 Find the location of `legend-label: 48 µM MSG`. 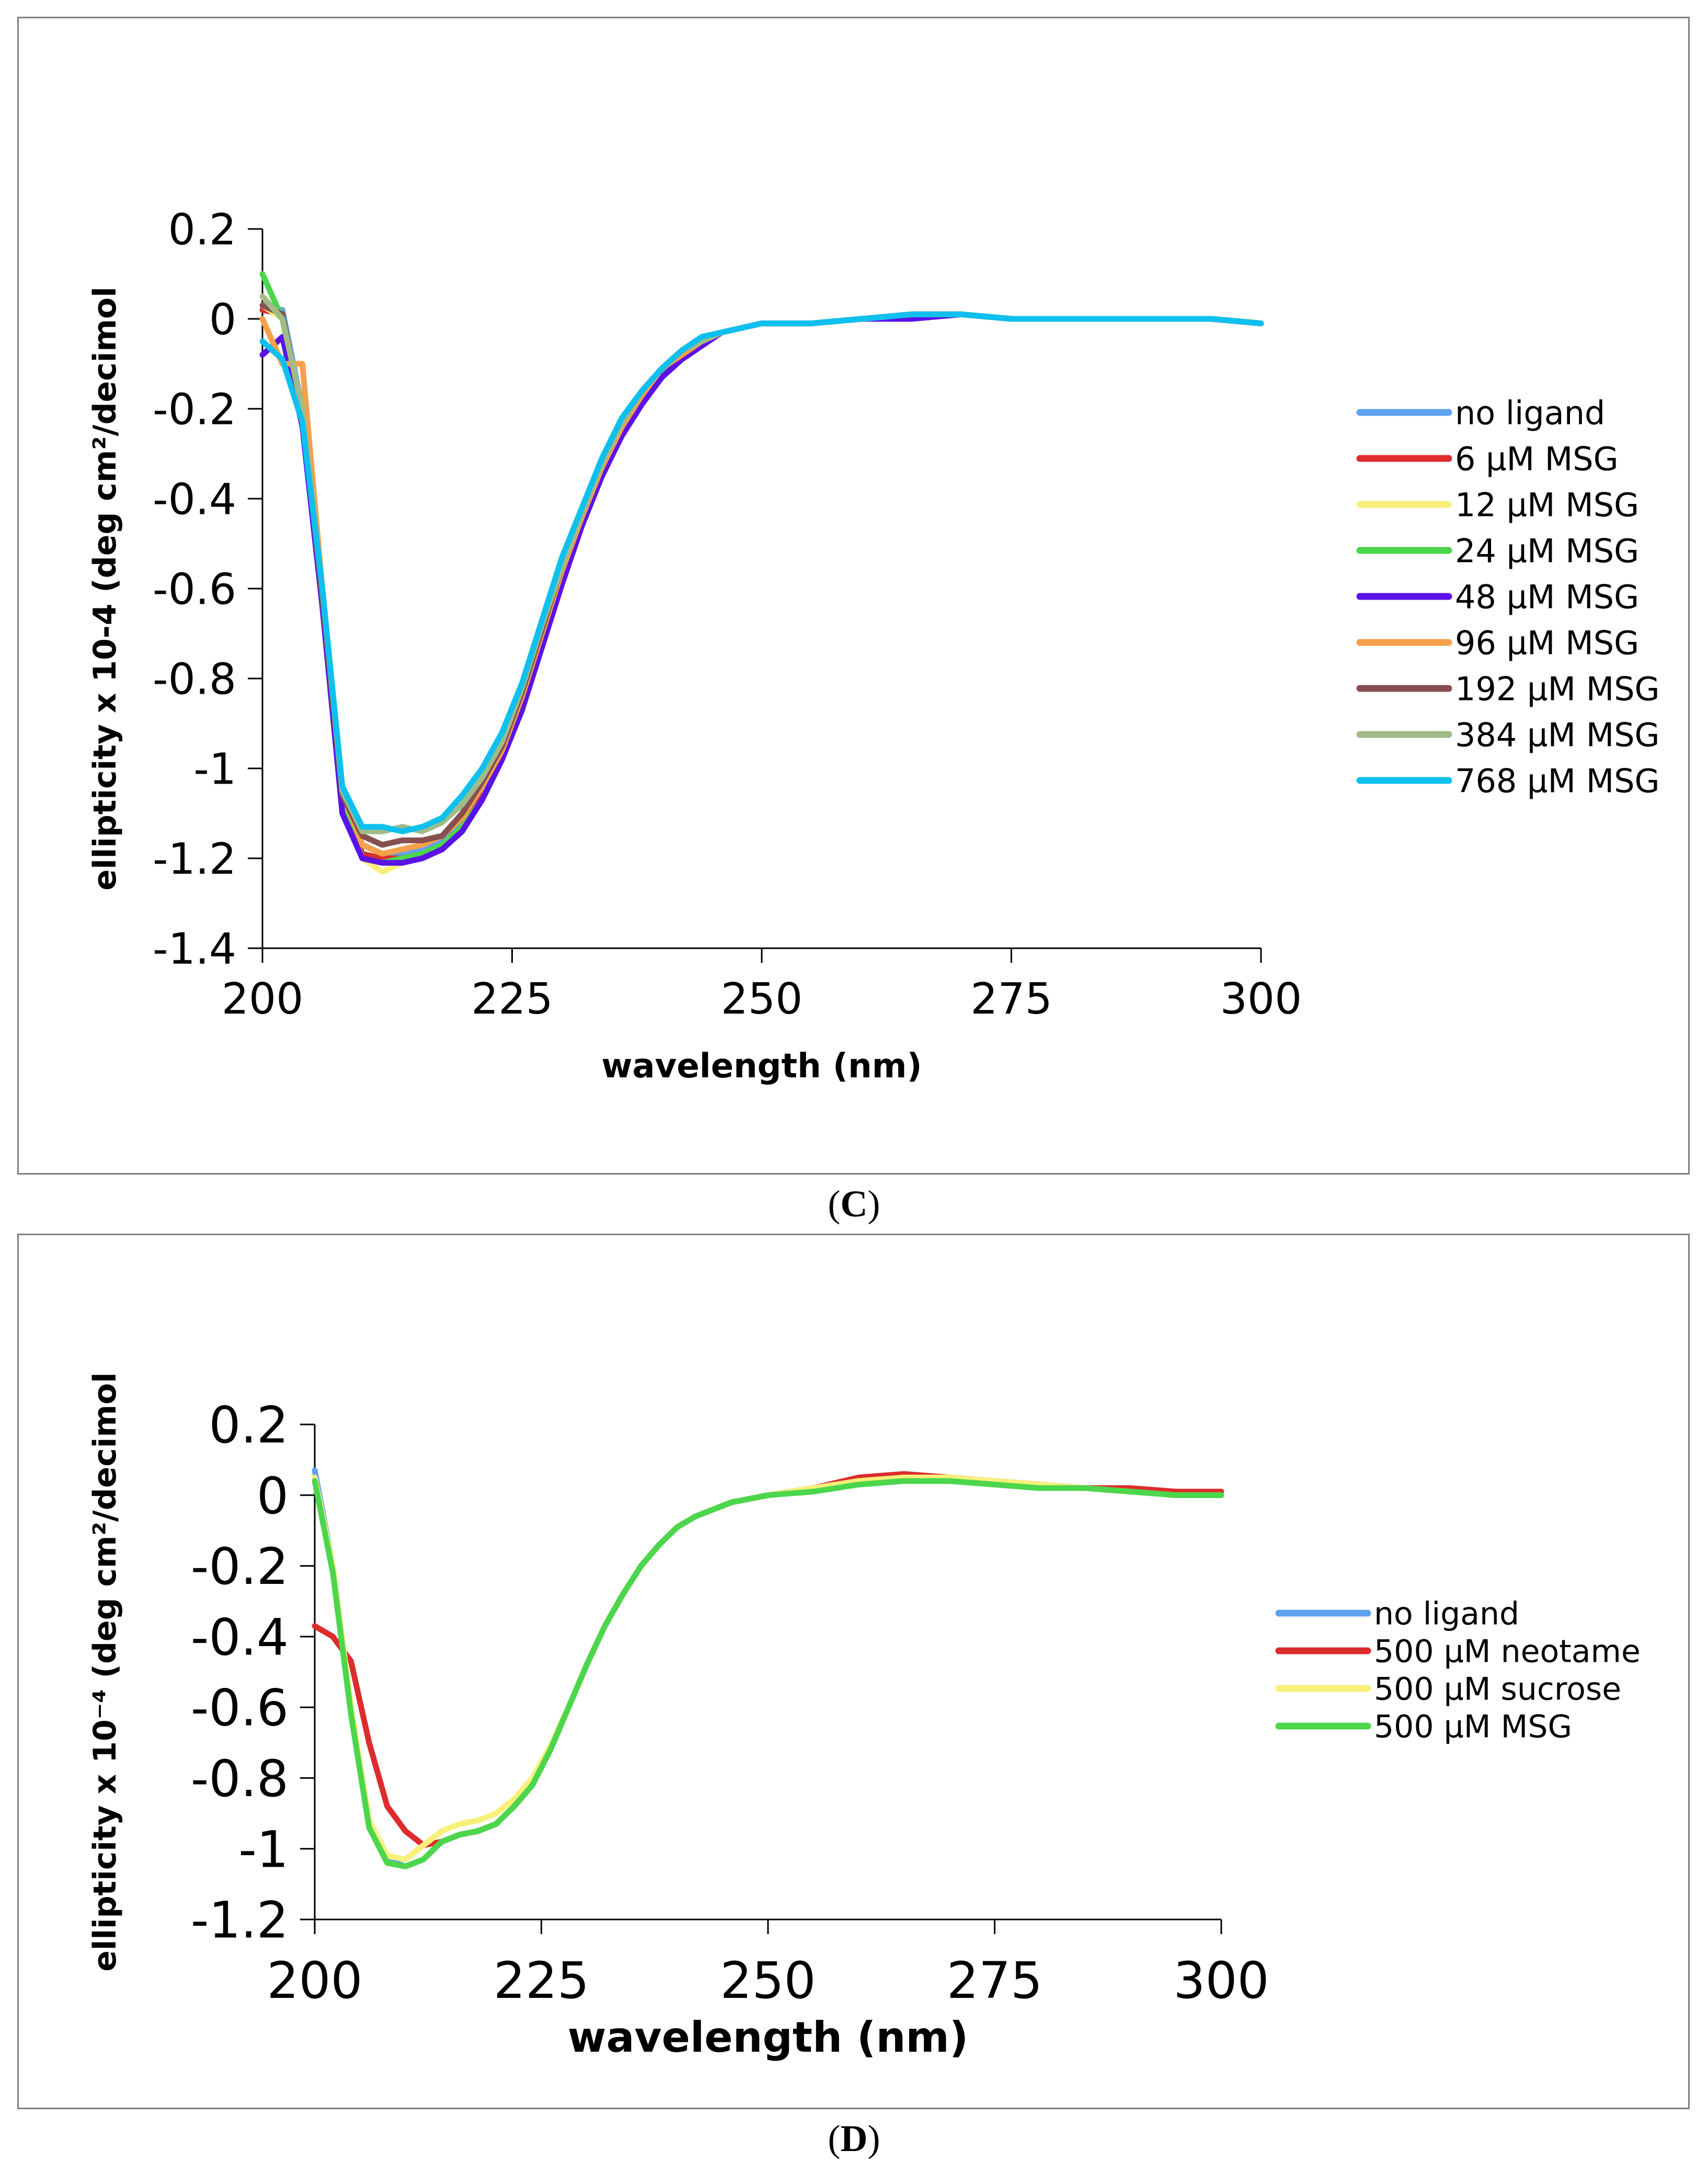

legend-label: 48 µM MSG is located at coordinates (1547, 597).